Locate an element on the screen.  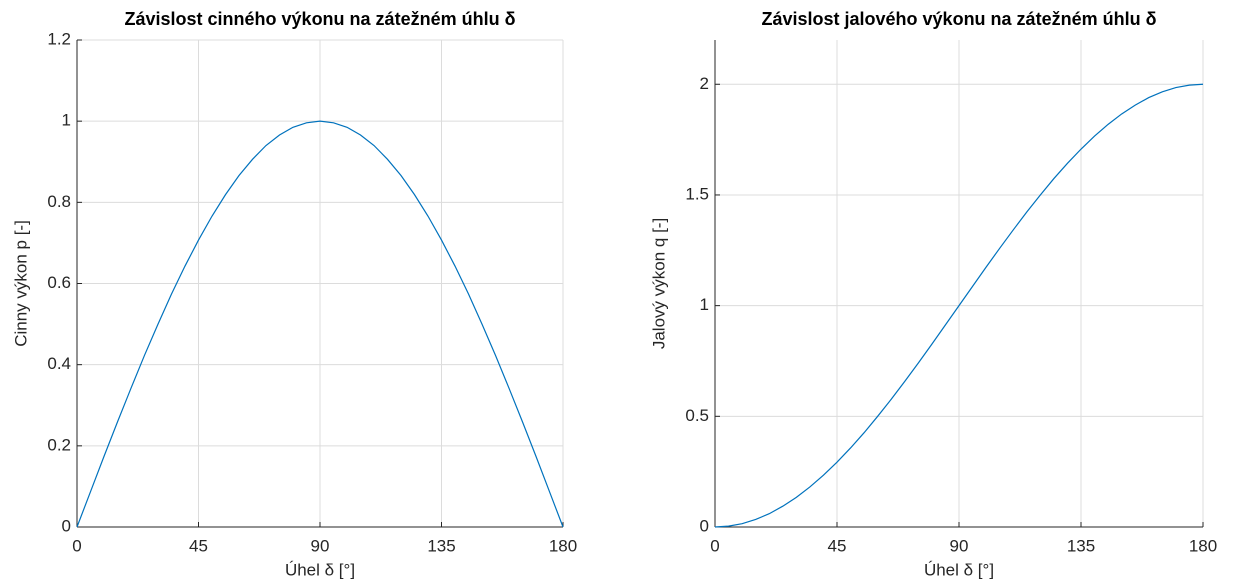
y-axis-label: Cinny výkon p [-] is located at coordinates (20, 283).